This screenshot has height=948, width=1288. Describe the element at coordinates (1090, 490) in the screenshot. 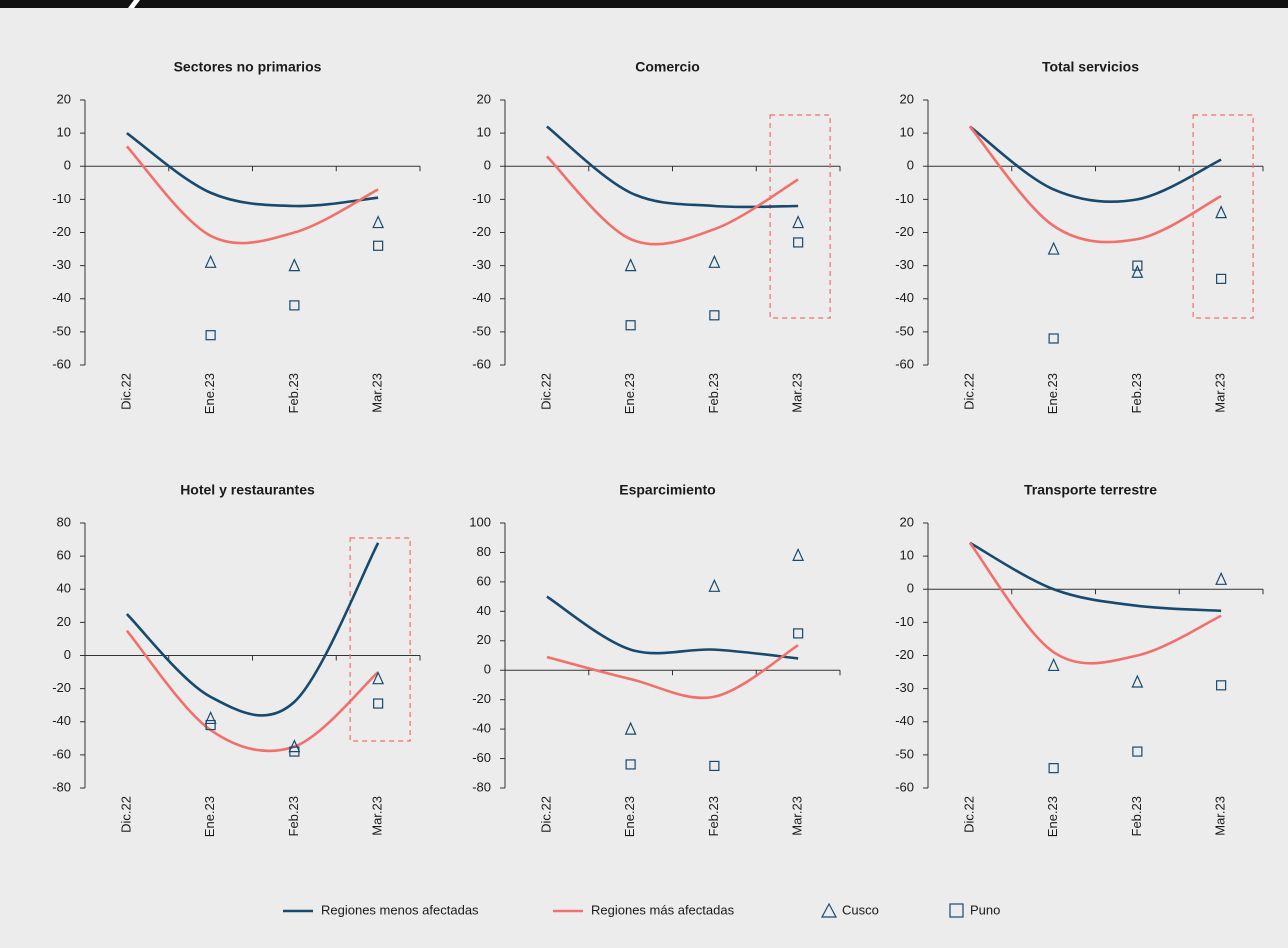

I see `chart-title: Transporte terrestre` at that location.